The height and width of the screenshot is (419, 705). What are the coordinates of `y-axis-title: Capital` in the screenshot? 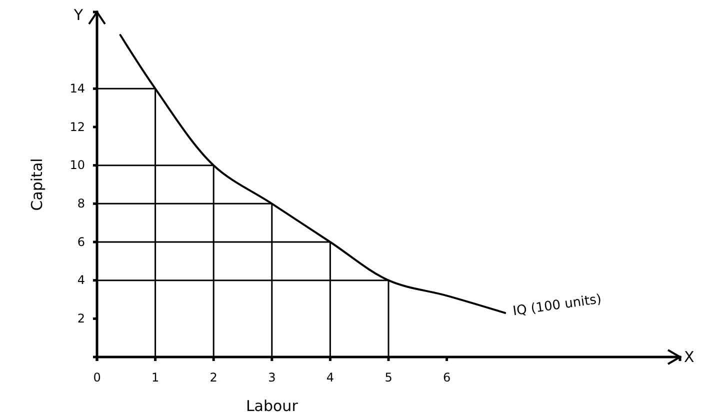 It's located at (37, 184).